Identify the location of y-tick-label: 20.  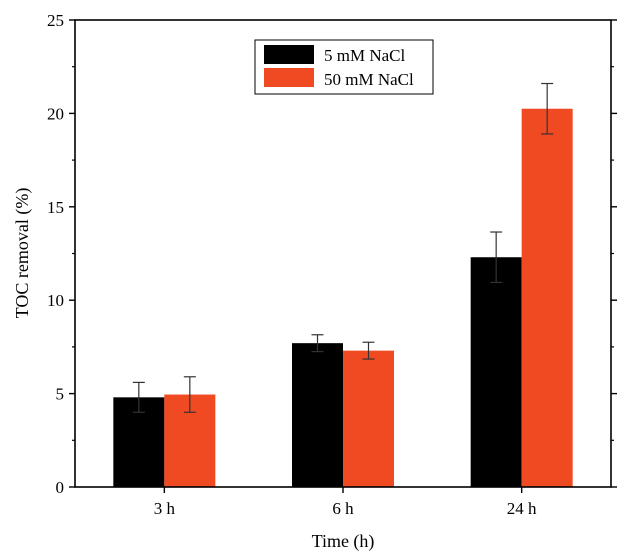
(55, 113).